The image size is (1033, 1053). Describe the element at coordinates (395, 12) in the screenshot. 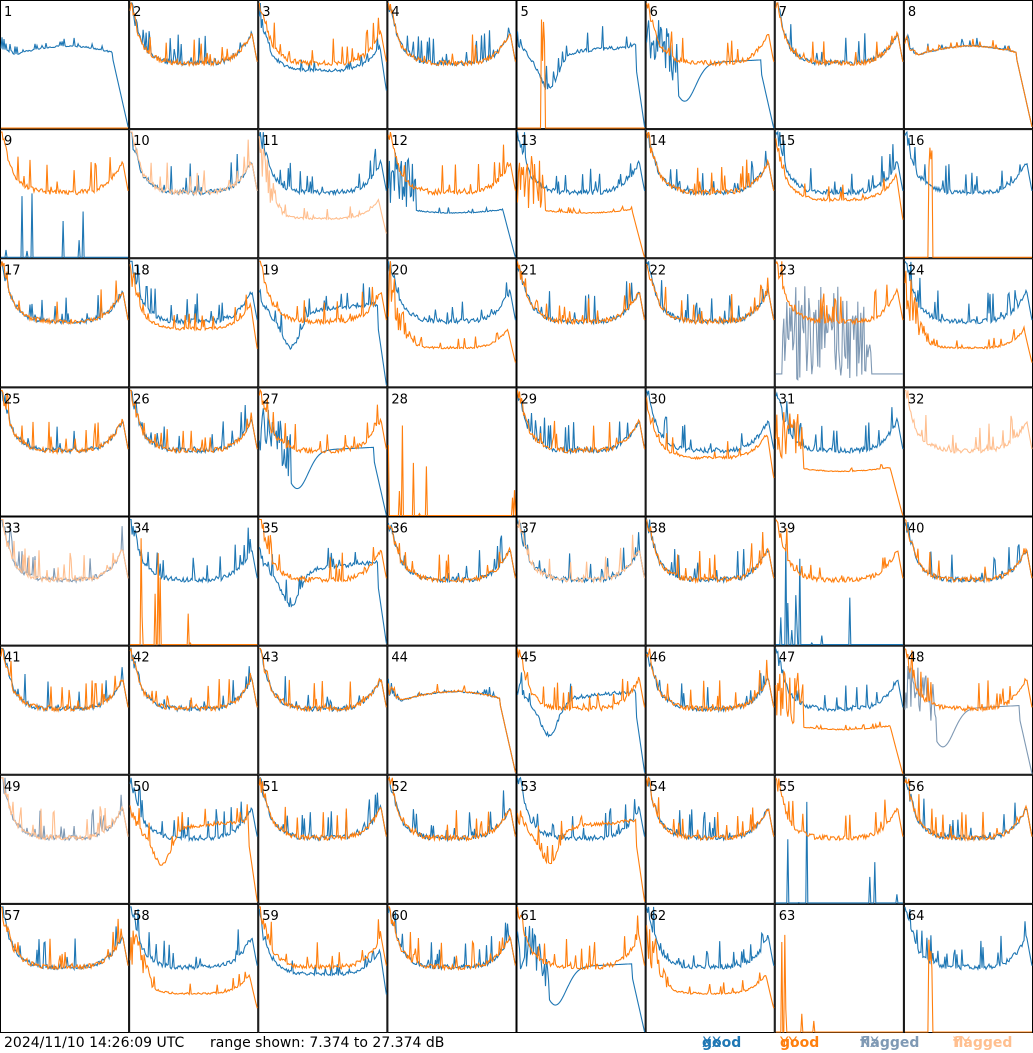

I see `panel-label: 4` at that location.